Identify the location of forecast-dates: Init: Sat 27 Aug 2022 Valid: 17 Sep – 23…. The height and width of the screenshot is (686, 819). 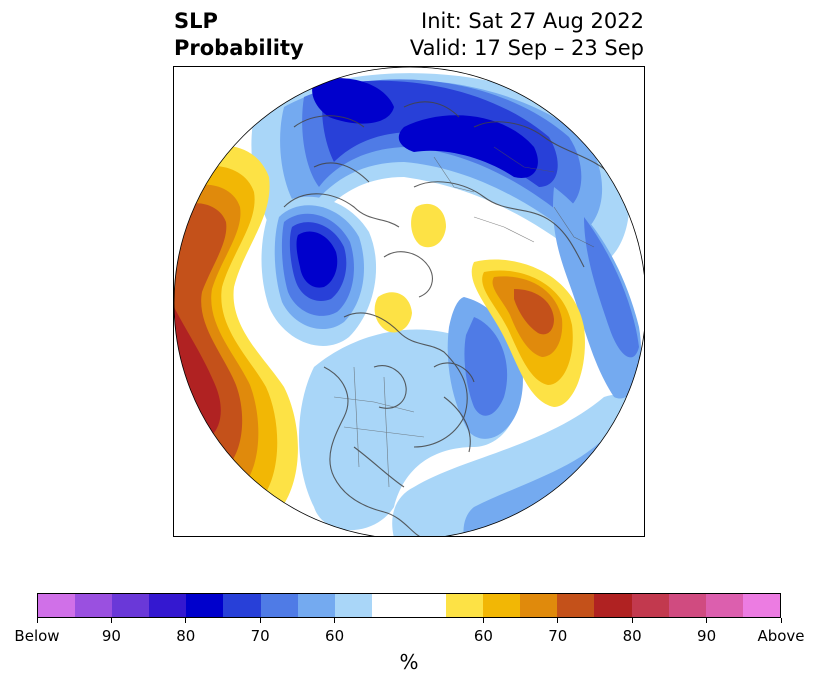
(527, 35).